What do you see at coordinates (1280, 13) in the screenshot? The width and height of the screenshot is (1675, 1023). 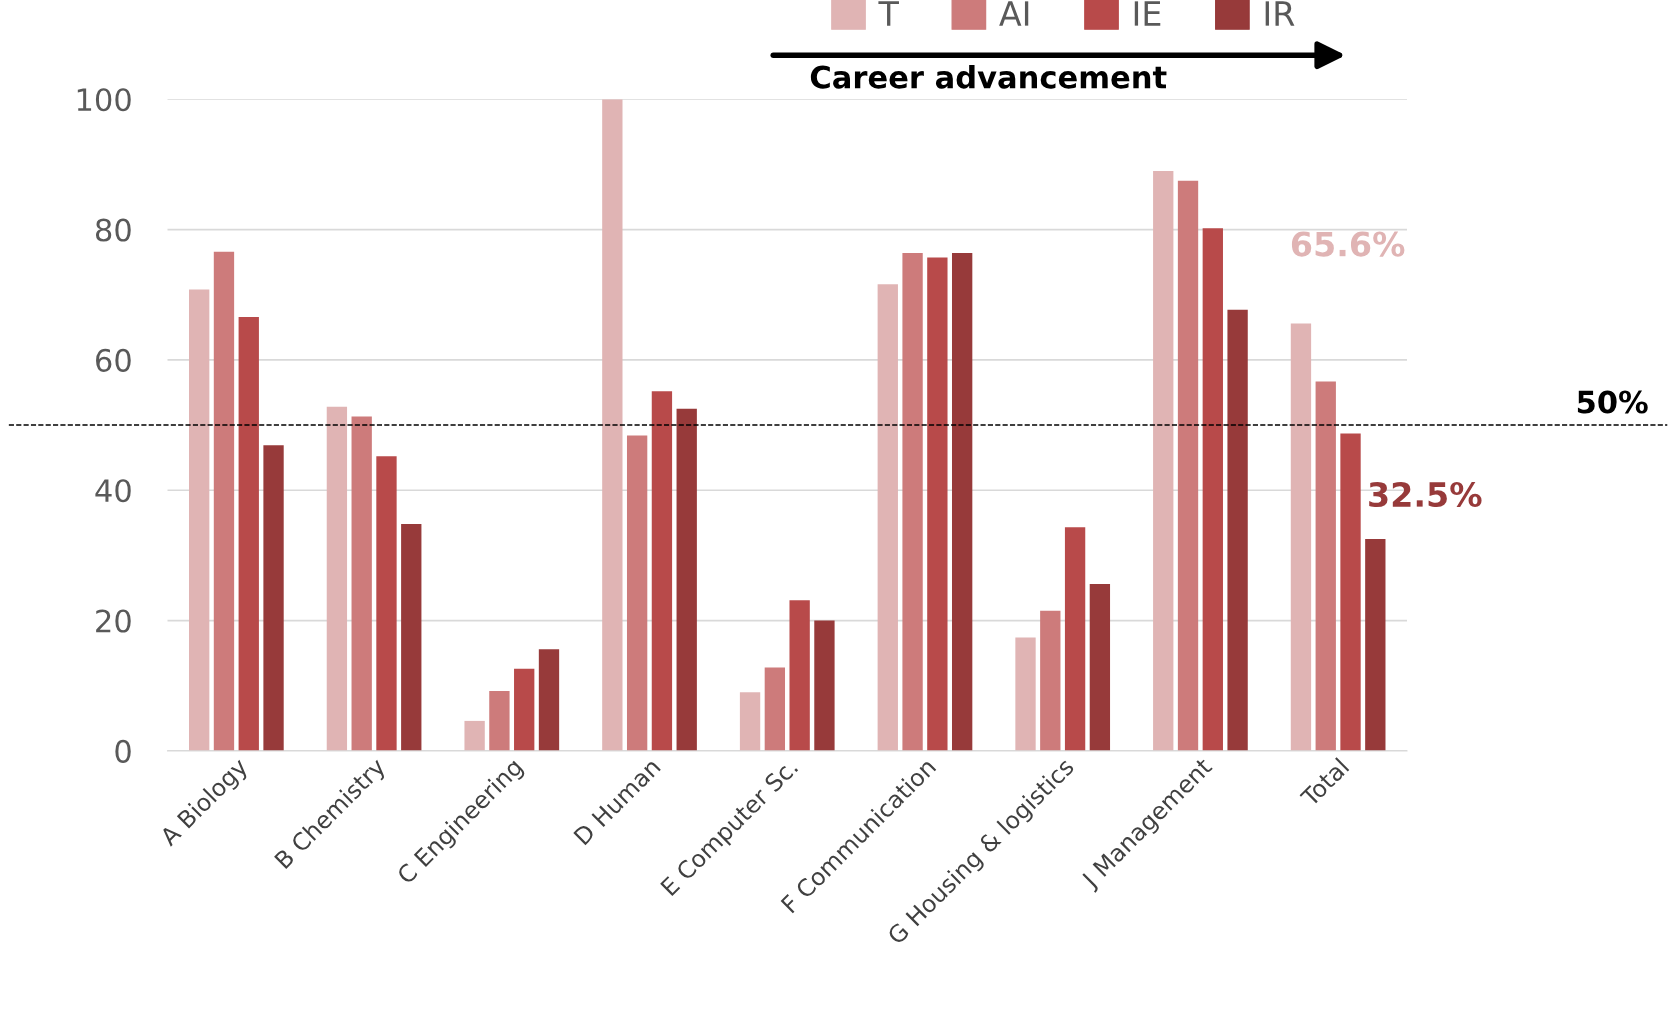 I see `legend-label: IR` at bounding box center [1280, 13].